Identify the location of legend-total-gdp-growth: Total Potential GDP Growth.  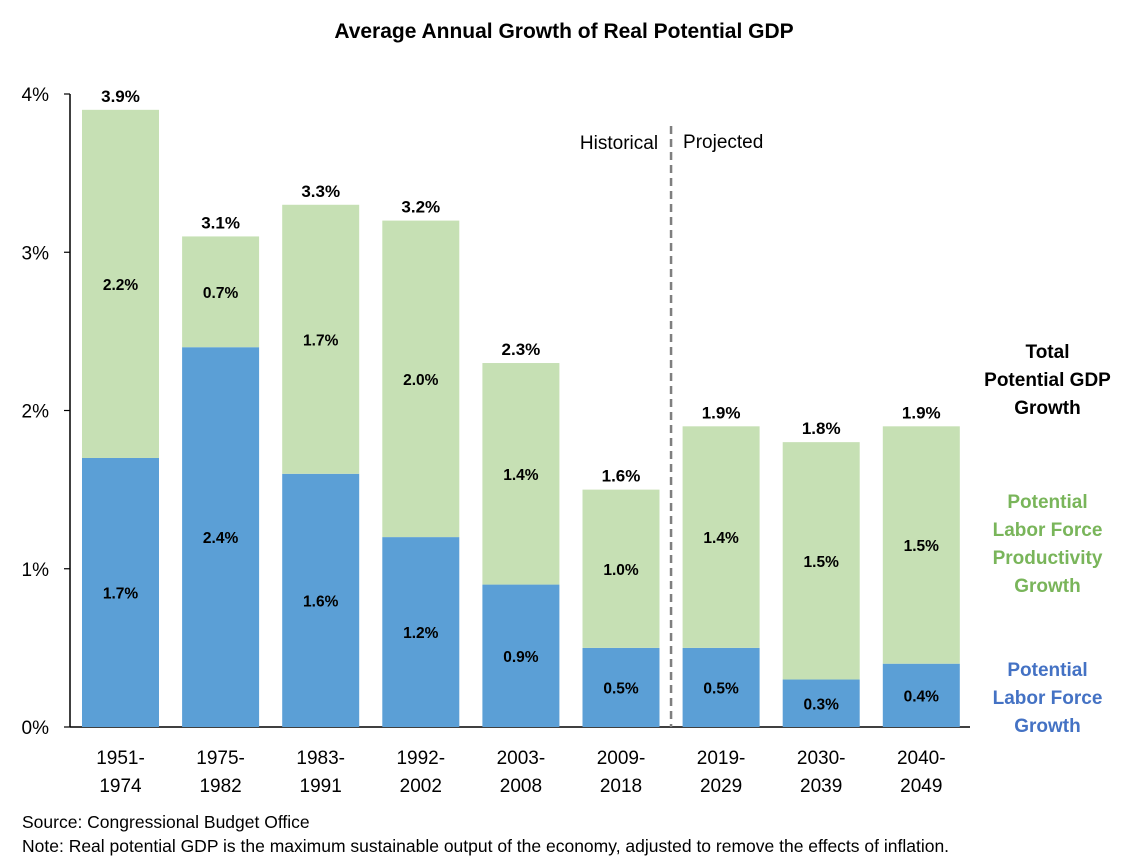
(1044, 381).